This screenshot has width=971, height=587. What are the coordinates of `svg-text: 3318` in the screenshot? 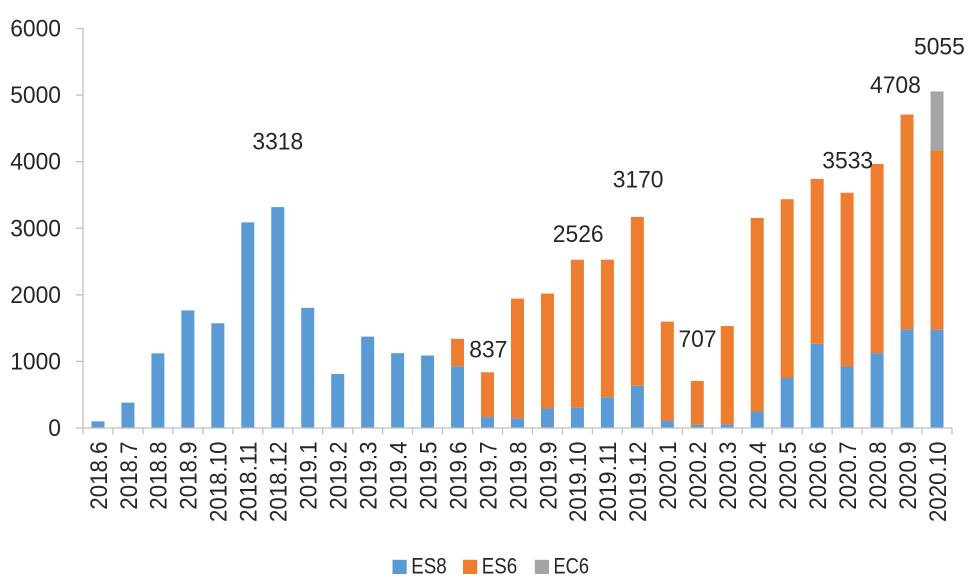 It's located at (277, 142).